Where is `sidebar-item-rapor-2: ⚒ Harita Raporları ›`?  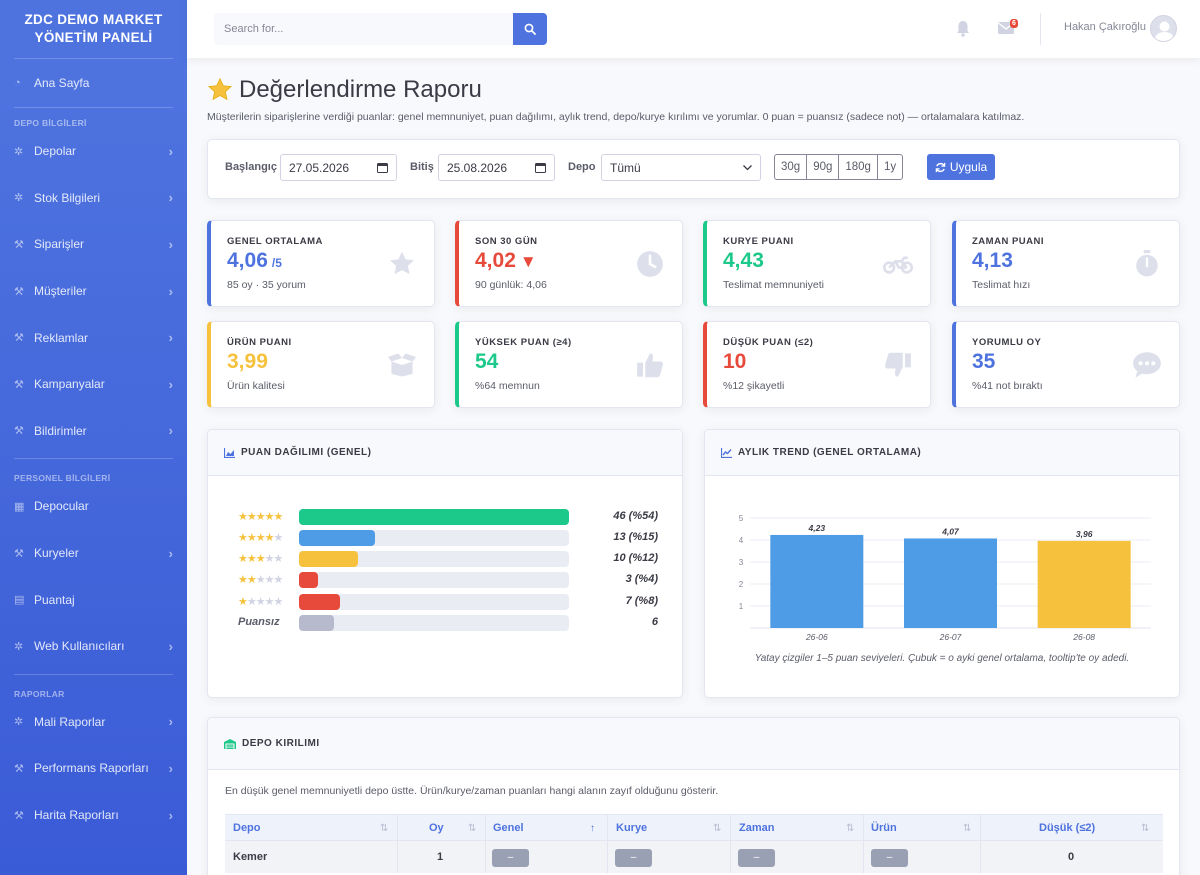
sidebar-item-rapor-2: ⚒ Harita Raporları › is located at coordinates (93, 815).